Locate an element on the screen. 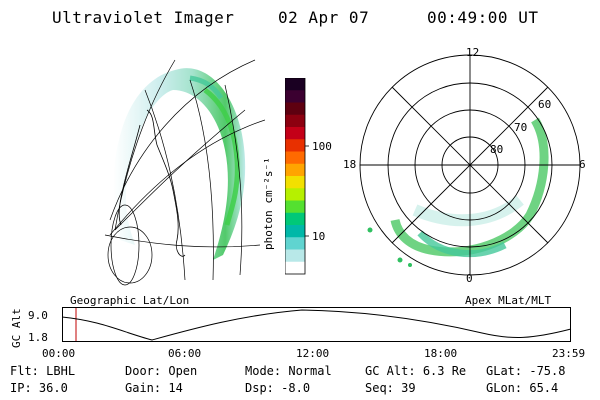  status-seq: Seq: 39 is located at coordinates (390, 388).